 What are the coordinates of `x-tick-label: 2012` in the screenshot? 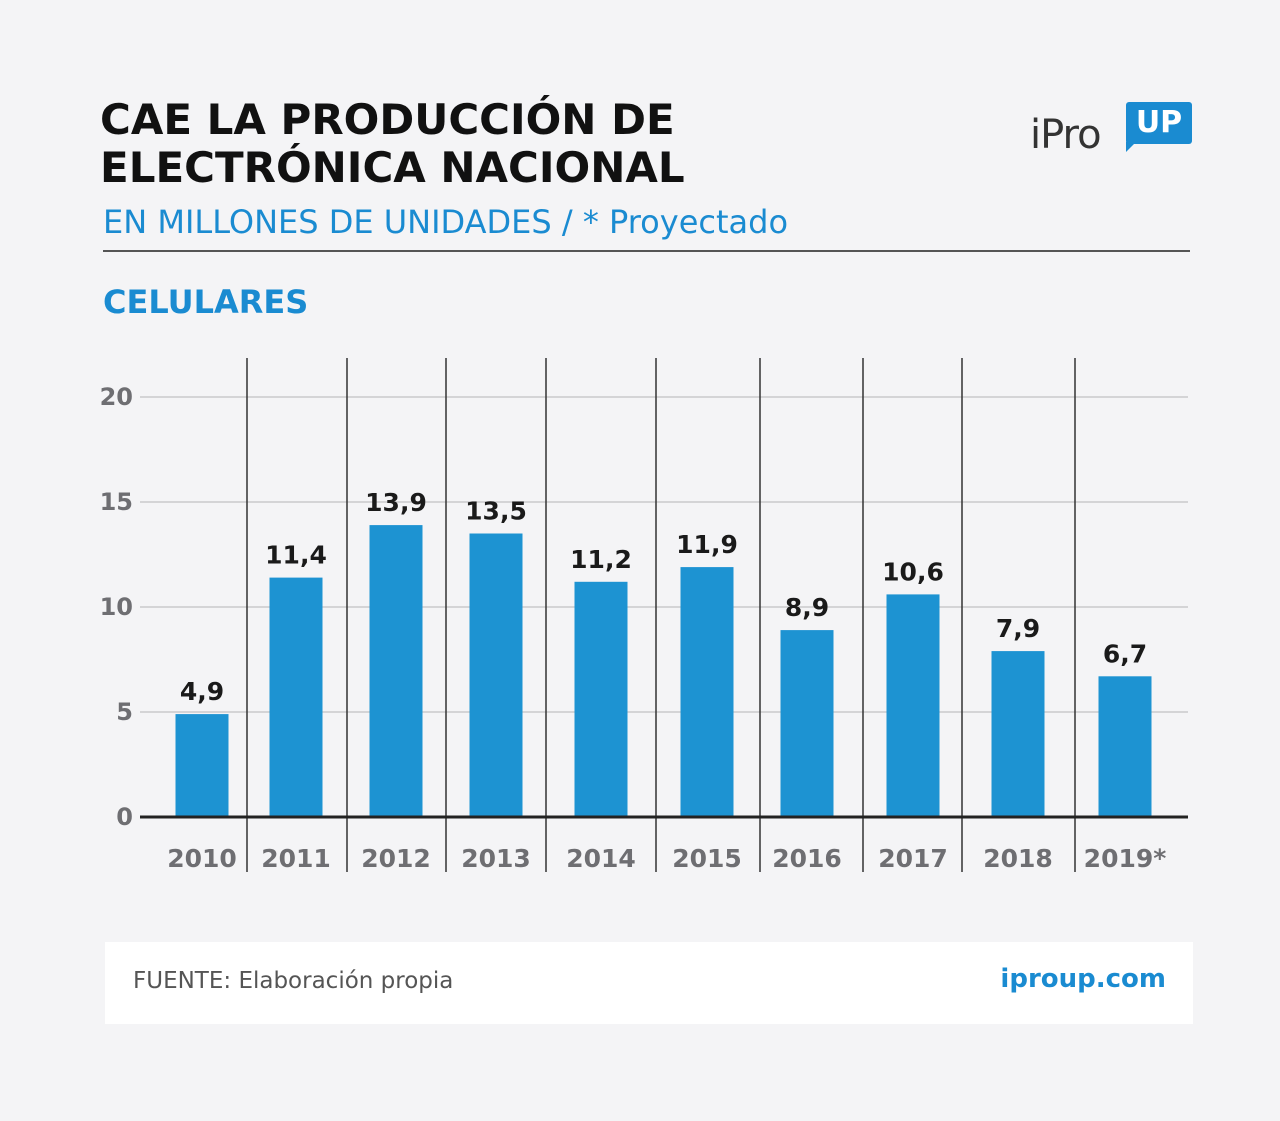 It's located at (396, 858).